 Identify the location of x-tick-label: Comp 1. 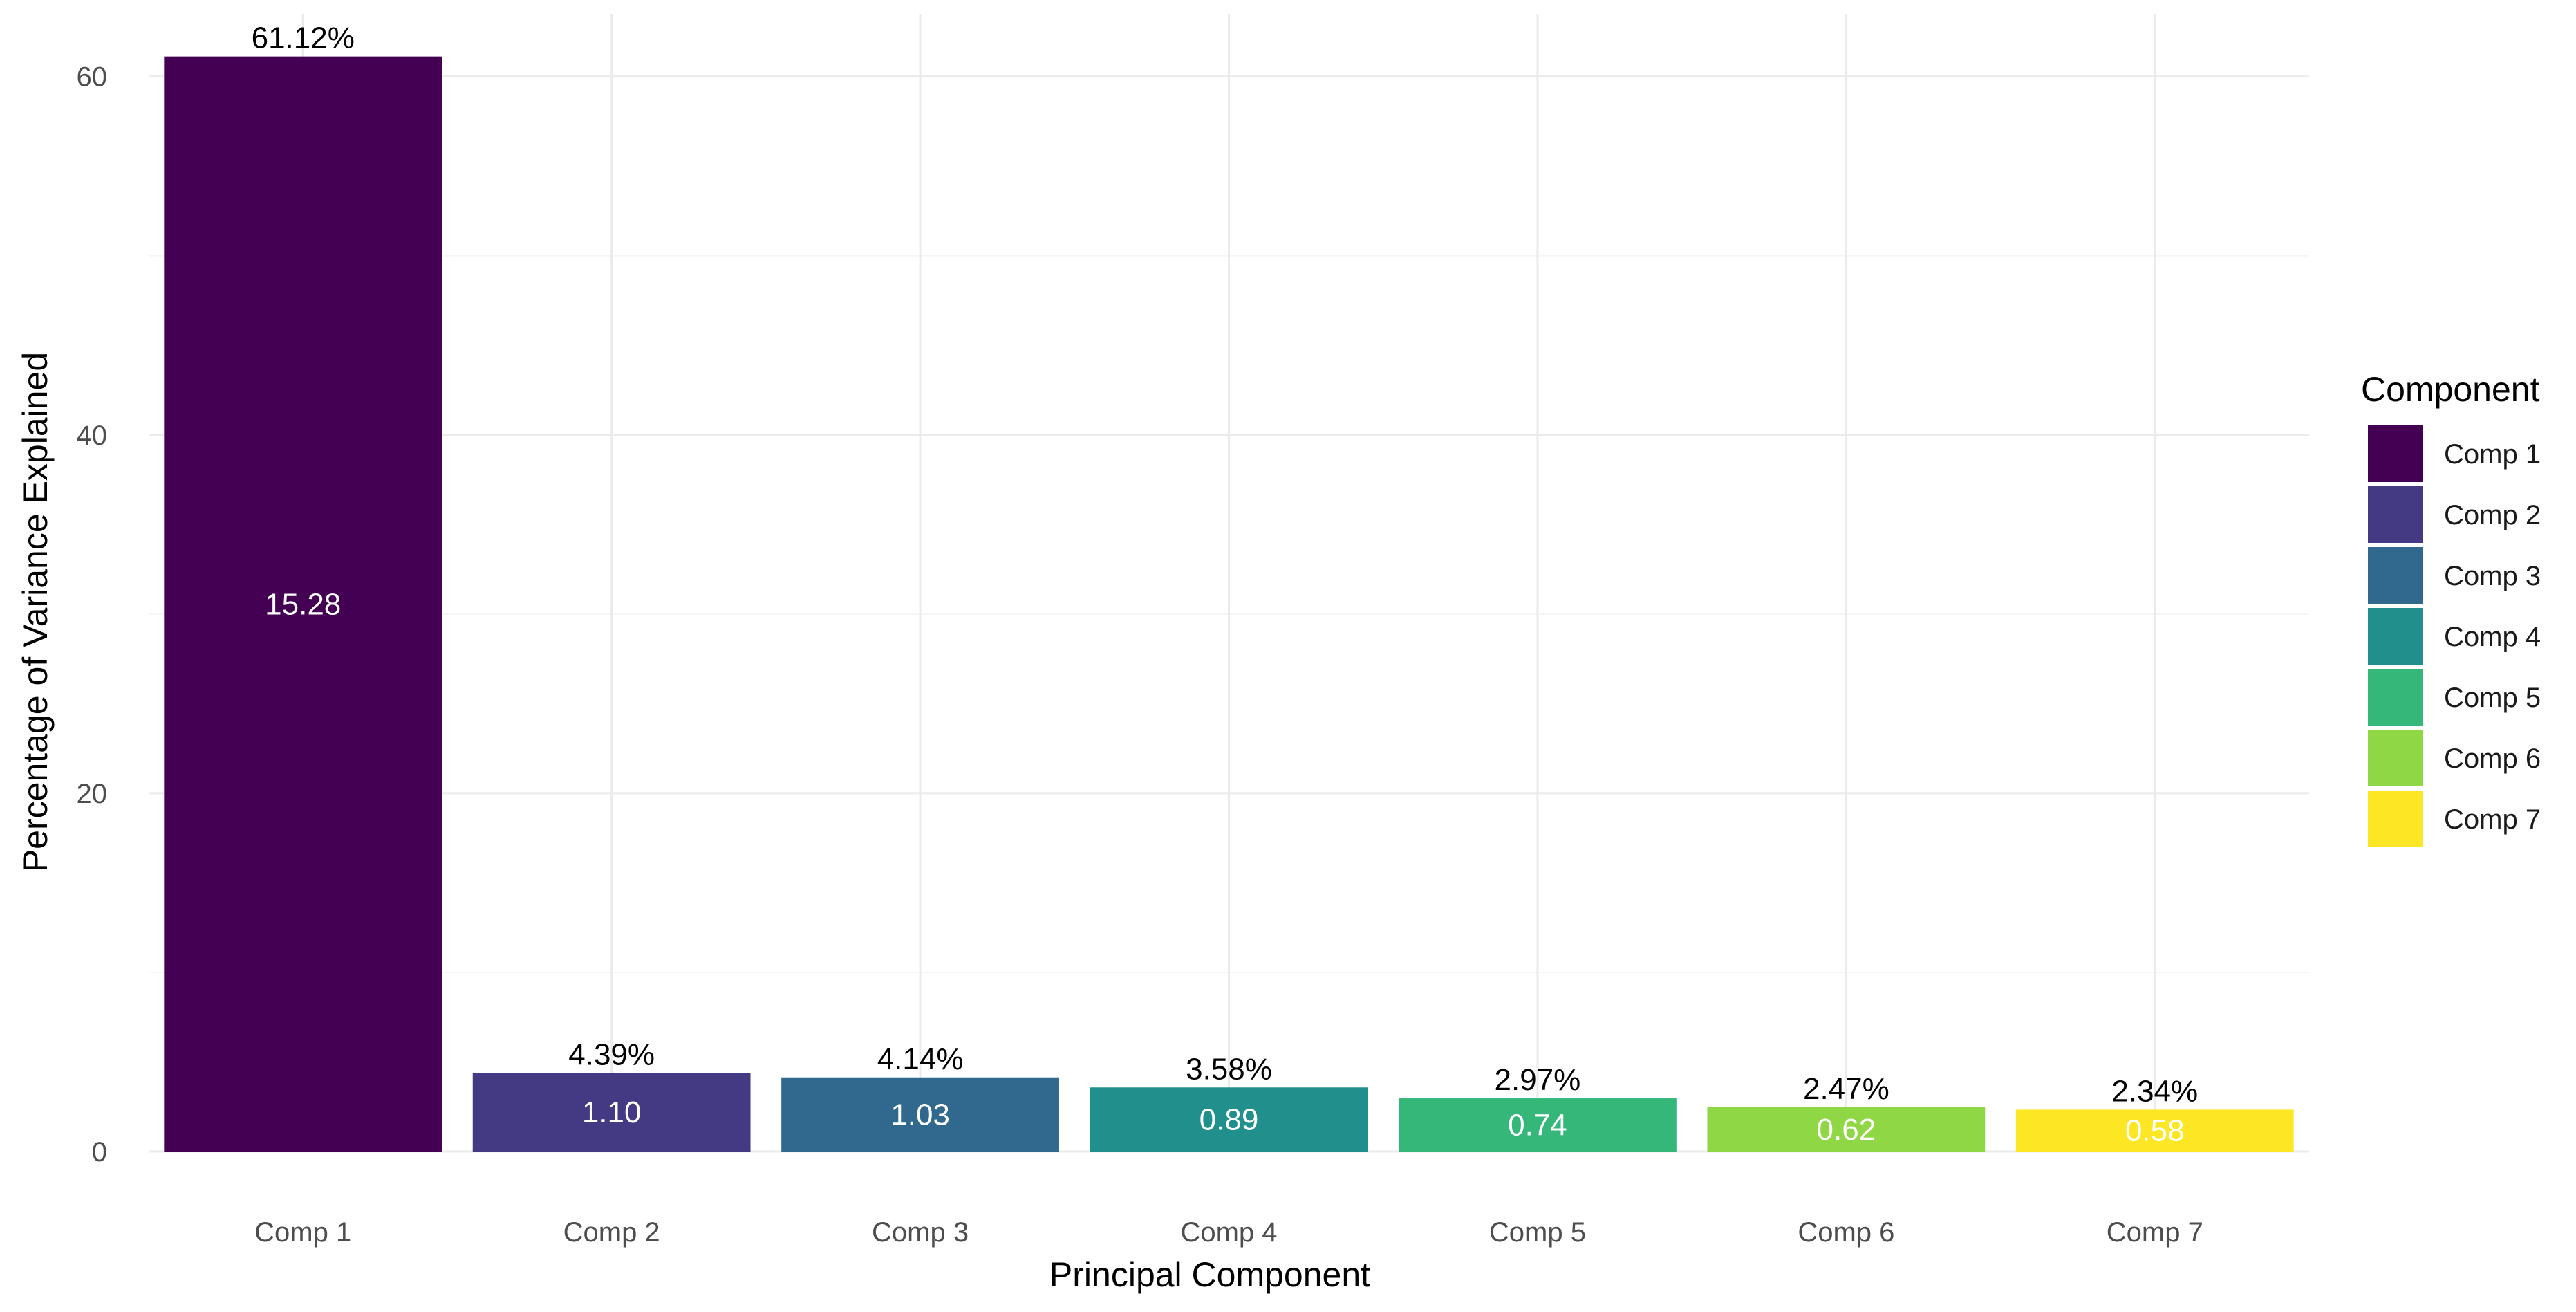
(302, 1232).